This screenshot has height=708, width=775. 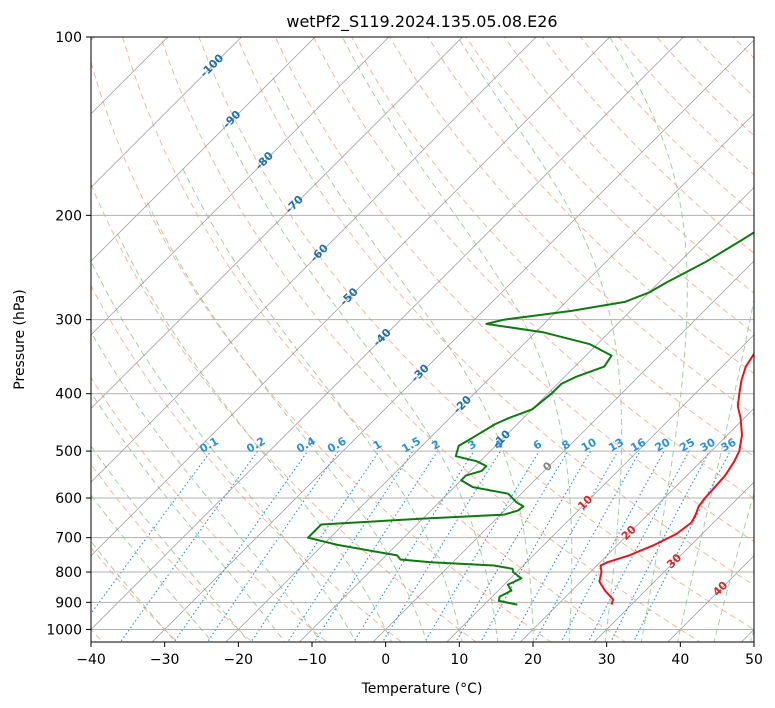 I want to click on y-tick-label: 600, so click(x=68, y=499).